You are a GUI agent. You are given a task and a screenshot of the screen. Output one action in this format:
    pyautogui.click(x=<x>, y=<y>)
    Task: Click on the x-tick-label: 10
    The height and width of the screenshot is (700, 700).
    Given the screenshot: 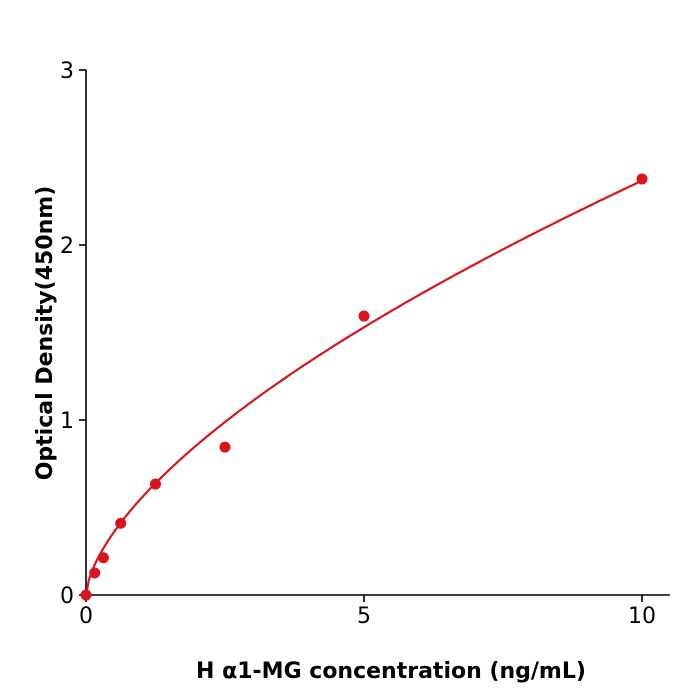 What is the action you would take?
    pyautogui.click(x=642, y=616)
    